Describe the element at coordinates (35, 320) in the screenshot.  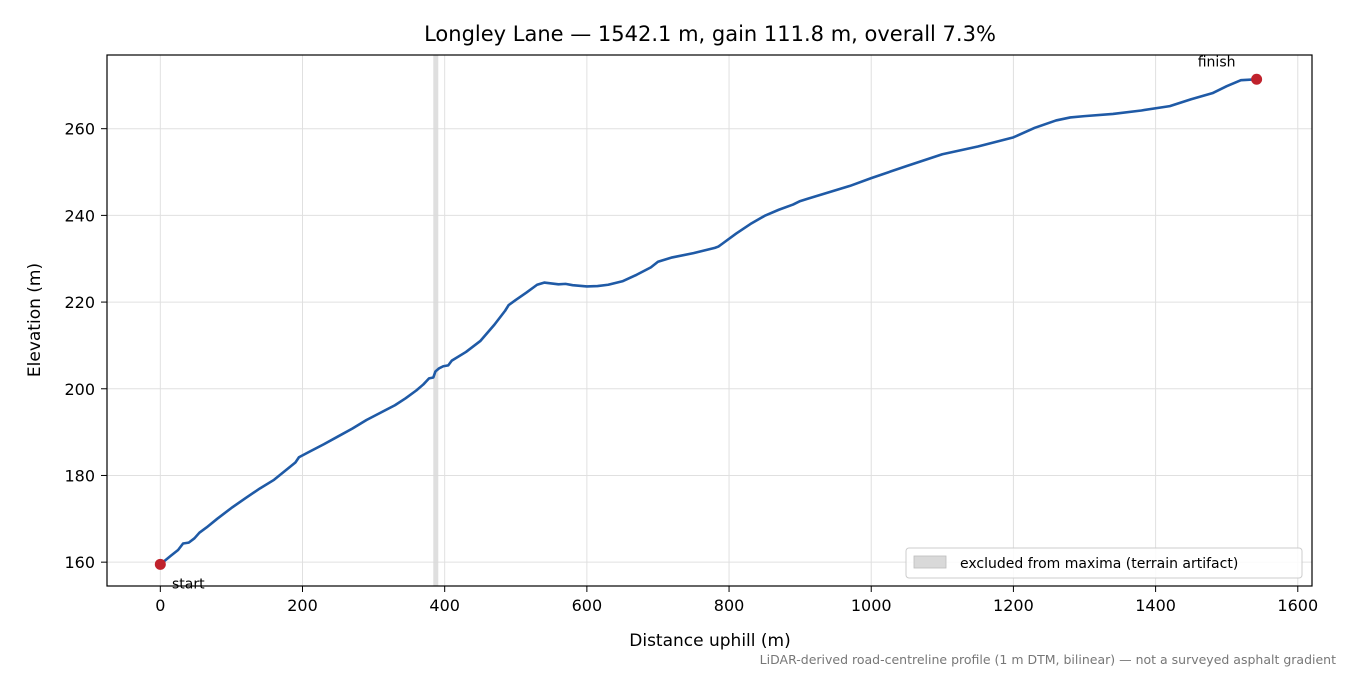
I see `y-axis-label: Elevation (m)` at that location.